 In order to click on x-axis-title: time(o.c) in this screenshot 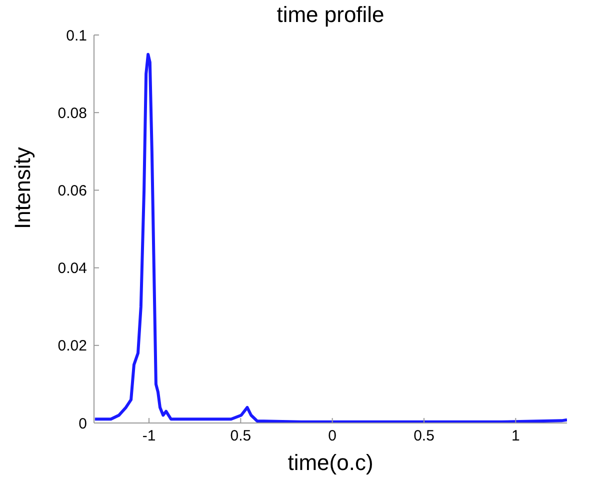, I will do `click(331, 462)`.